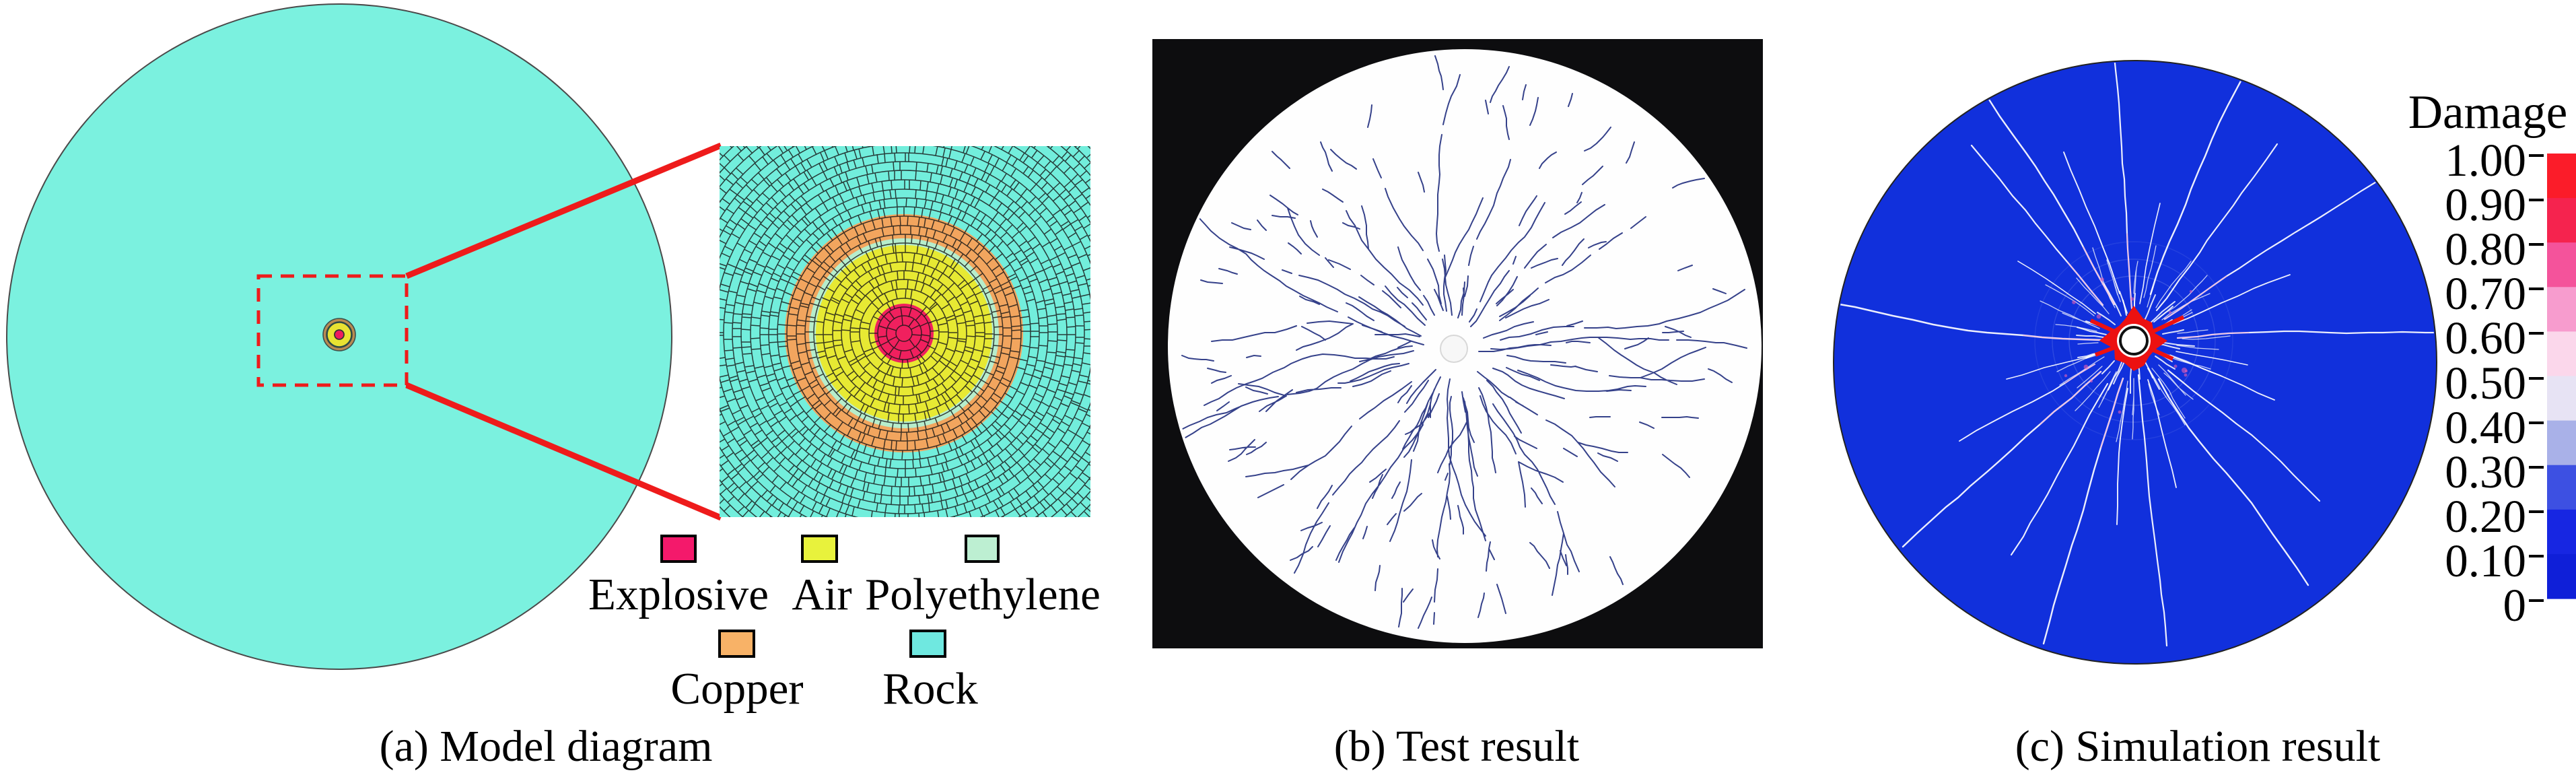 This screenshot has width=2576, height=779. What do you see at coordinates (2485, 204) in the screenshot?
I see `svg-text: 0.90` at bounding box center [2485, 204].